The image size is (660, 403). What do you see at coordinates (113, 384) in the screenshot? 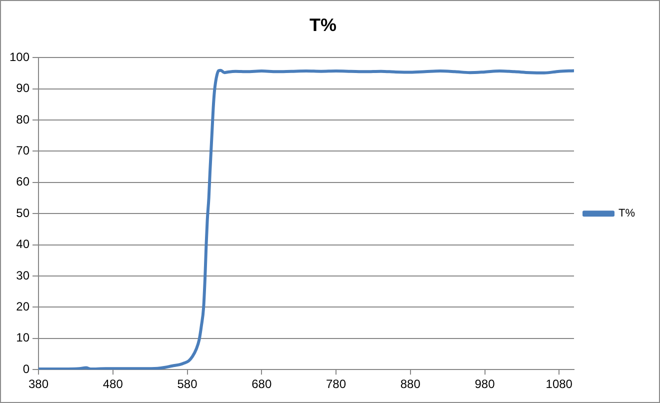
I see `x-tick-label: 480` at bounding box center [113, 384].